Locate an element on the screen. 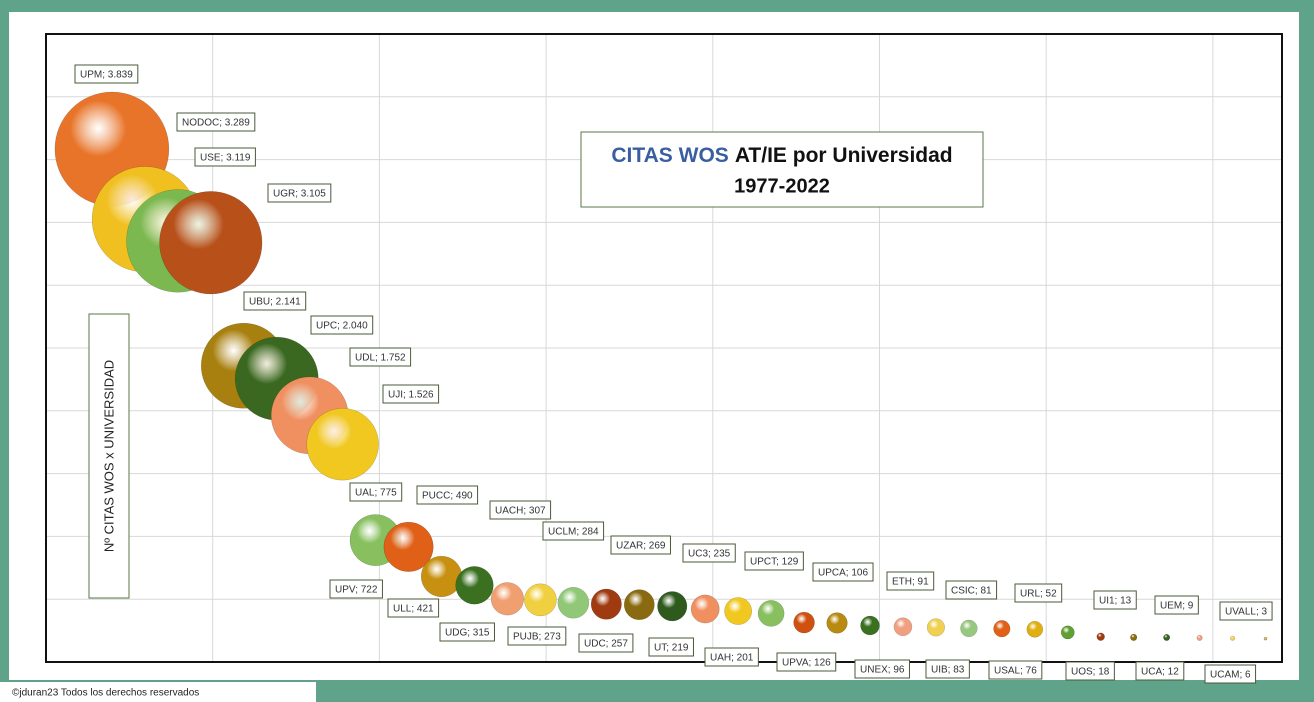  data-label: UZAR; 269 is located at coordinates (641, 546).